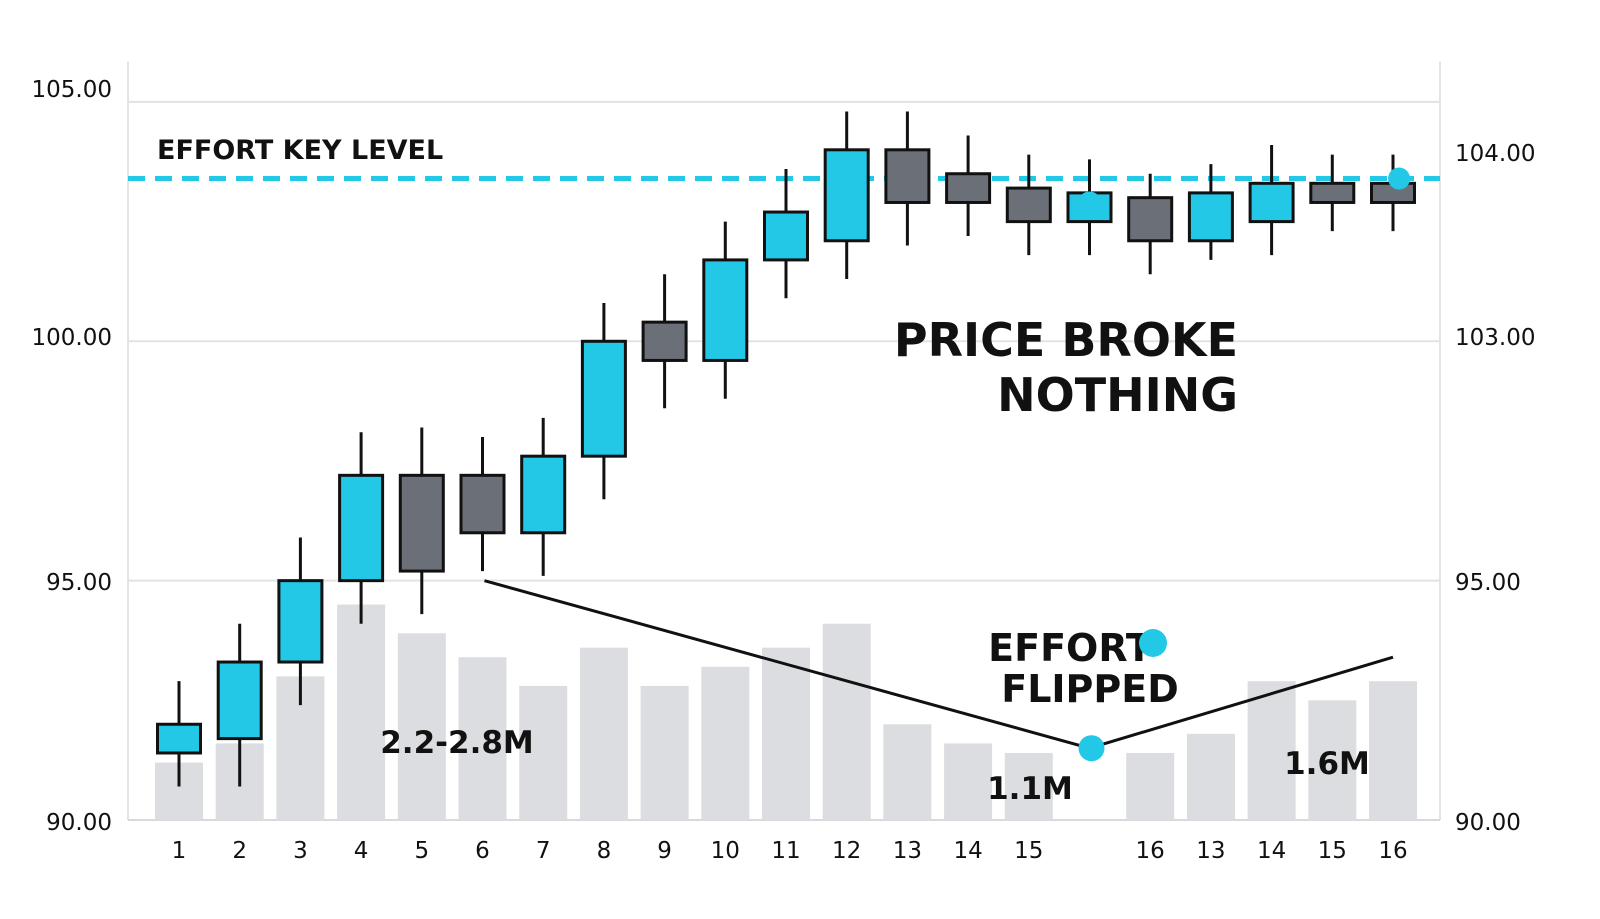 The width and height of the screenshot is (1600, 919). Describe the element at coordinates (1327, 764) in the screenshot. I see `volume-label-mid: 1.6M` at that location.